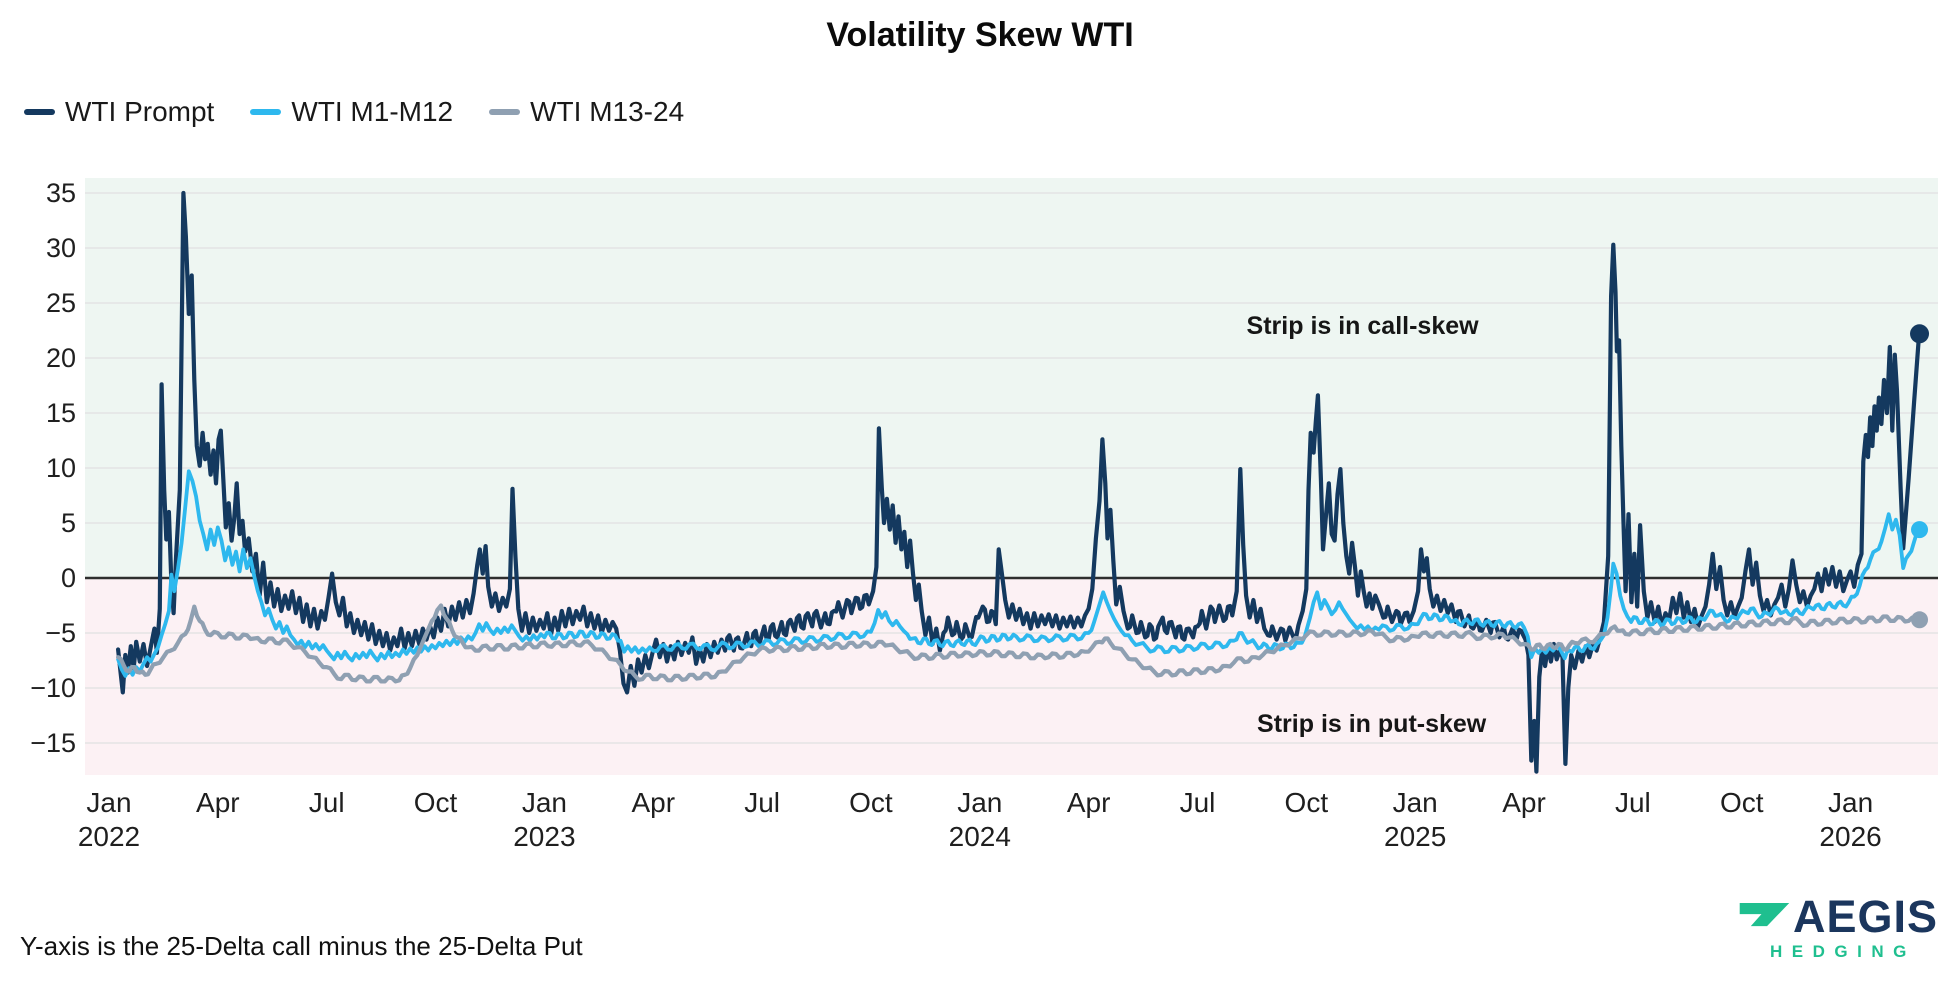  I want to click on legend-label: WTI M13-24, so click(607, 111).